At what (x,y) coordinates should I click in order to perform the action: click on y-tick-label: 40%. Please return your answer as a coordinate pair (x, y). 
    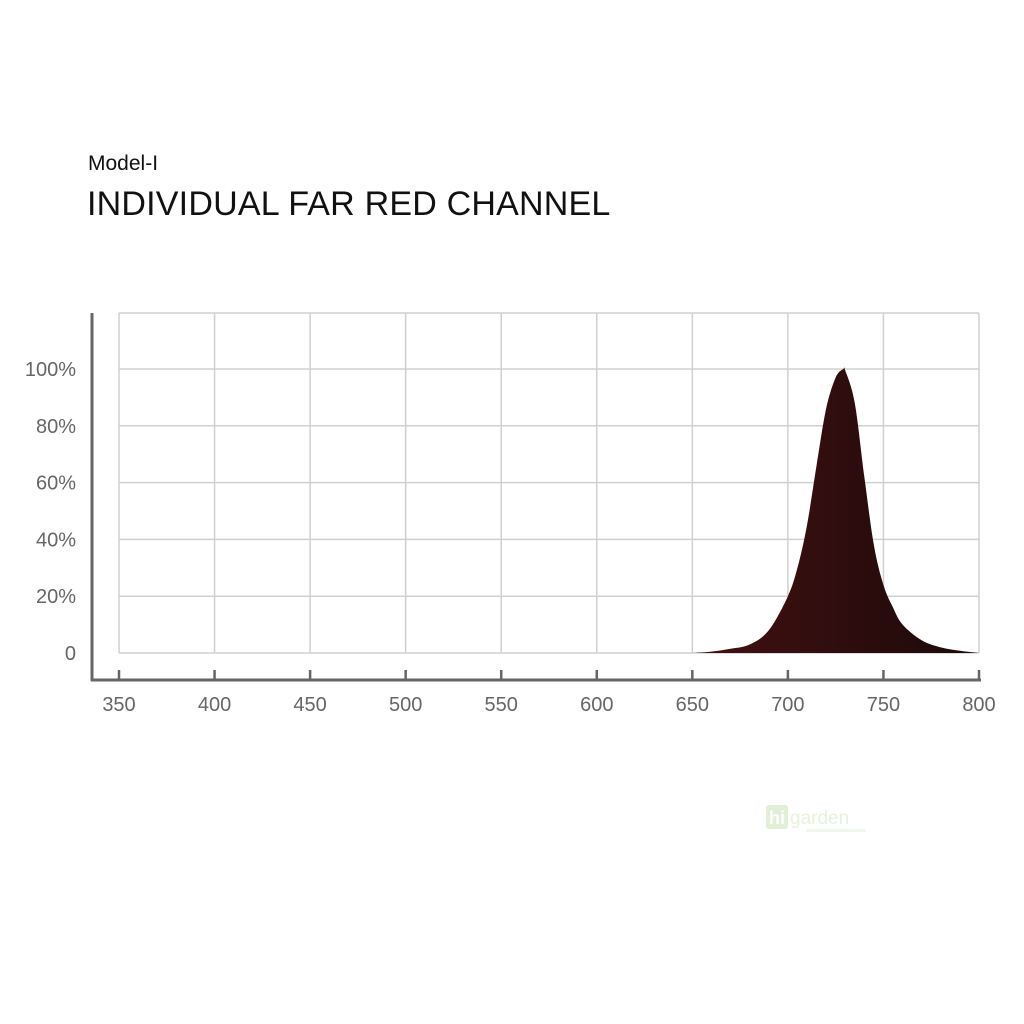
    Looking at the image, I should click on (56, 540).